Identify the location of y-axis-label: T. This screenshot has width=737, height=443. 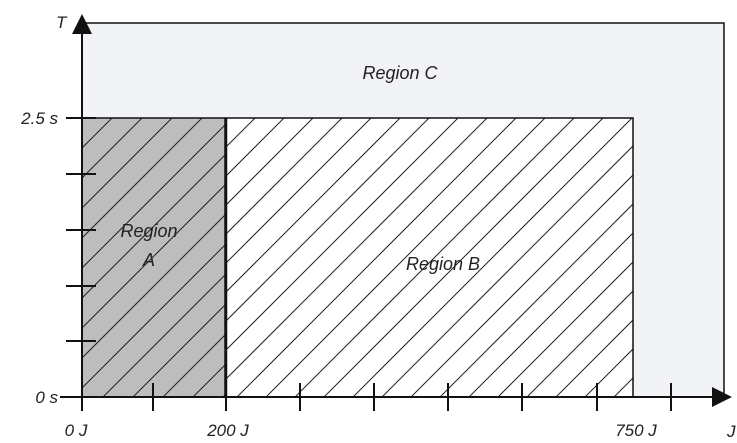
(62, 22).